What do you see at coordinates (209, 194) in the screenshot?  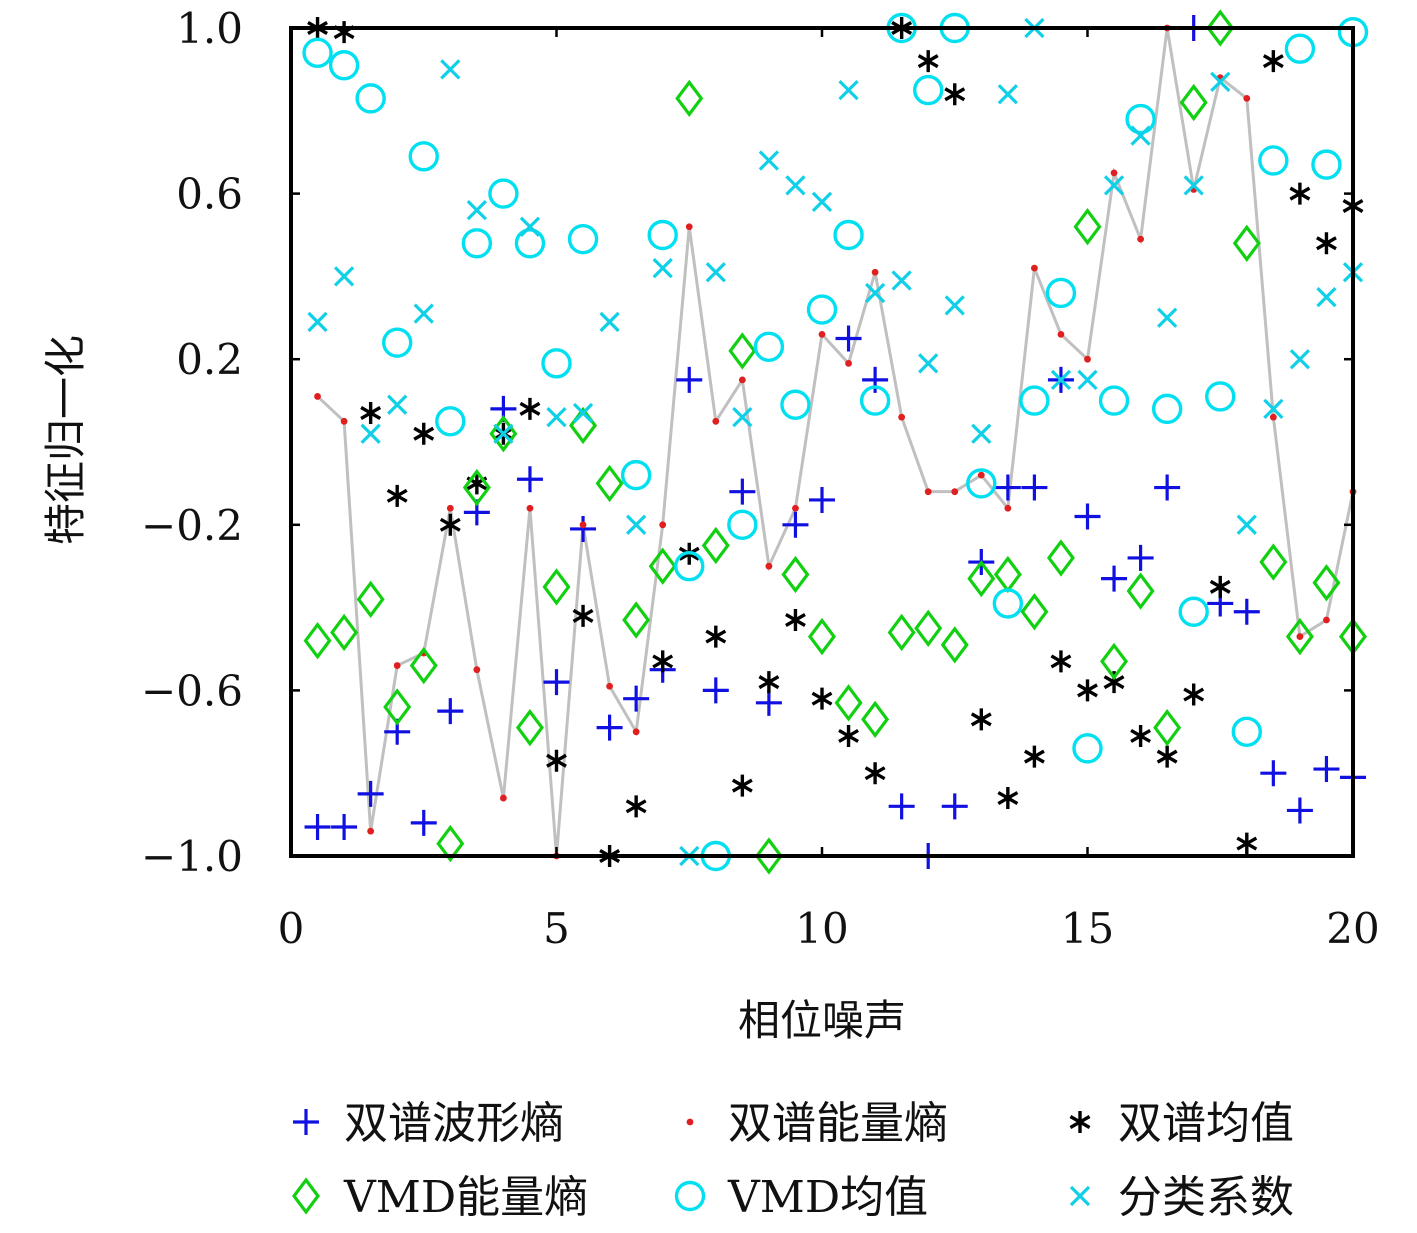 I see `y-tick-label: 0.6` at bounding box center [209, 194].